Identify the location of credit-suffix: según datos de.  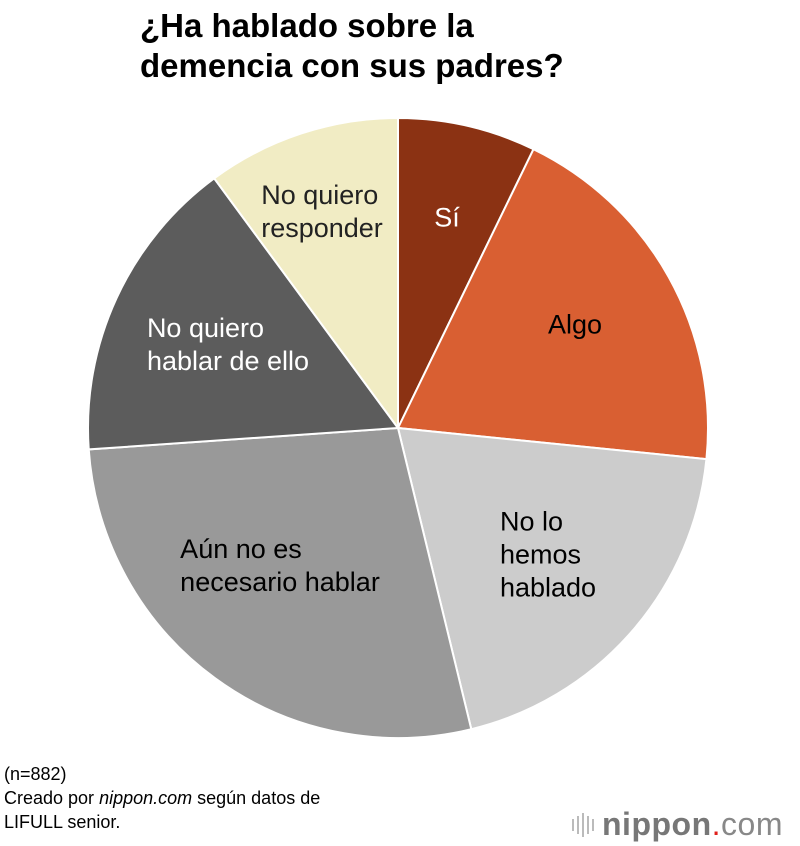
(256, 798).